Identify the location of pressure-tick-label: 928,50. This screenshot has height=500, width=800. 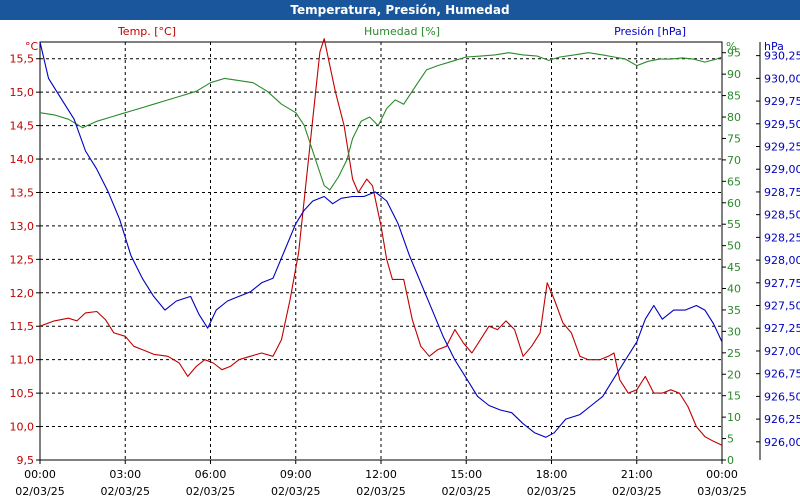
(782, 215).